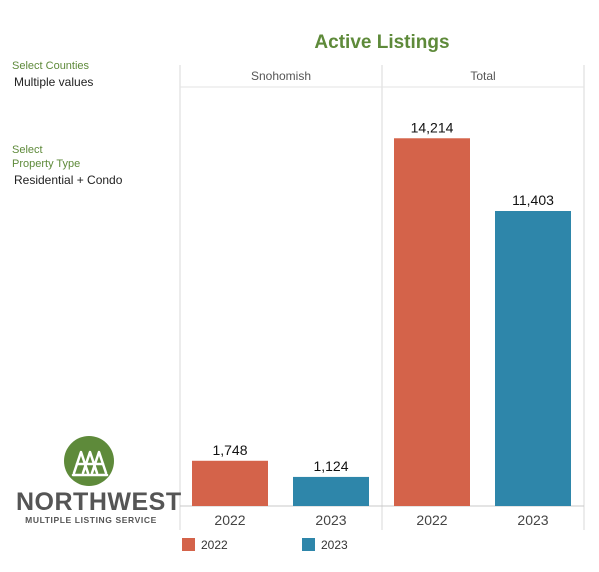 This screenshot has width=599, height=572. What do you see at coordinates (27, 150) in the screenshot?
I see `property-type-filter-label-line1: Select` at bounding box center [27, 150].